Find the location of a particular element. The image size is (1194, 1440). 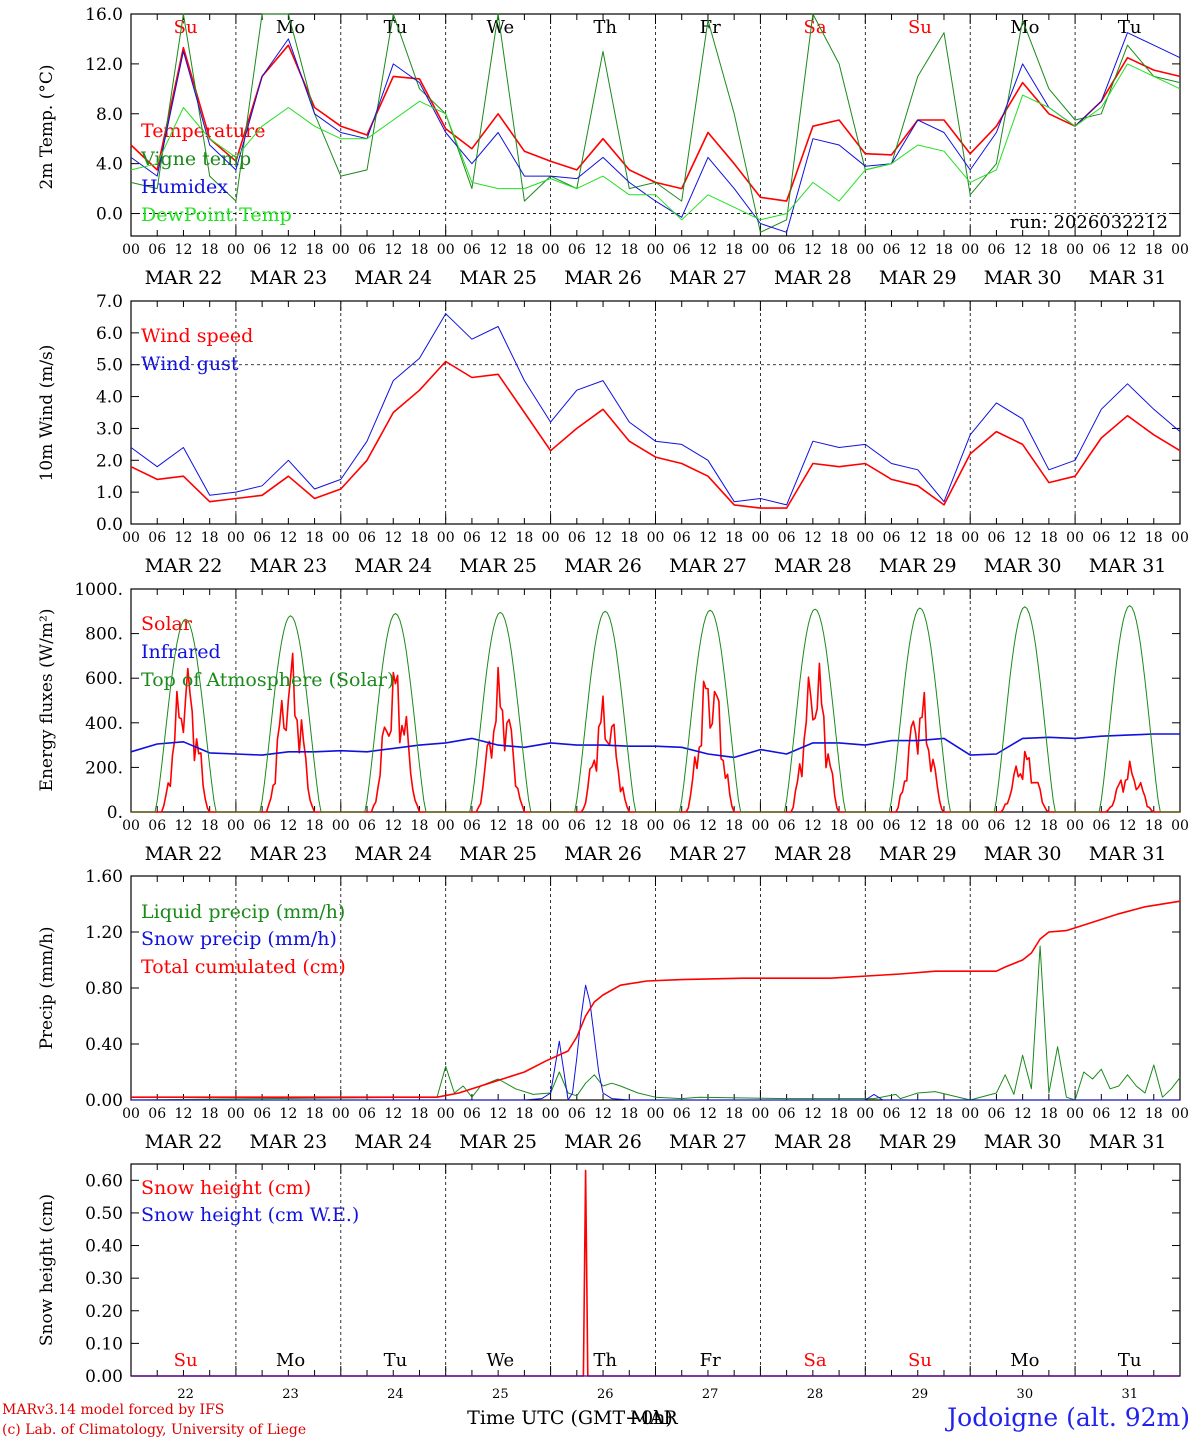

weekday-label: Mo is located at coordinates (1024, 27).